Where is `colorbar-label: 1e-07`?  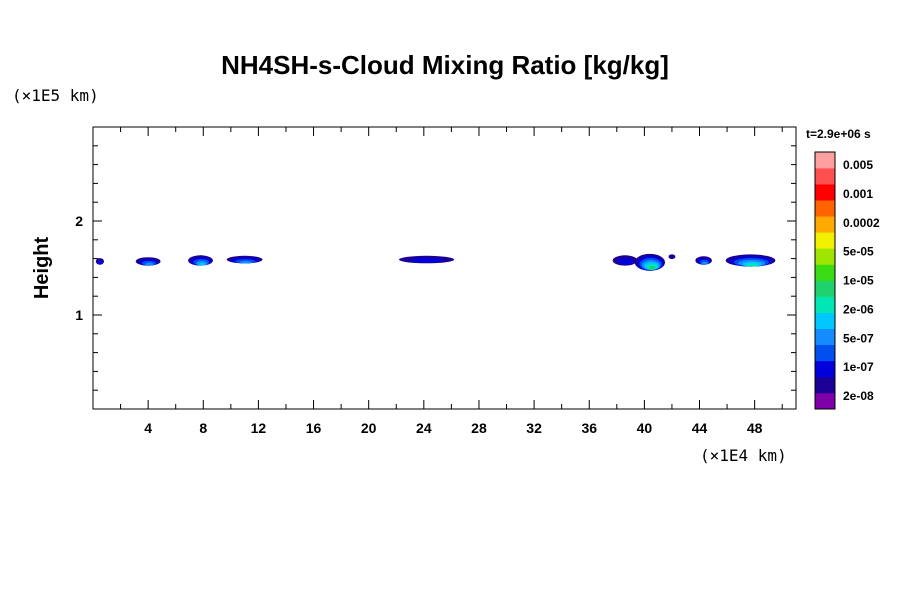
colorbar-label: 1e-07 is located at coordinates (858, 367).